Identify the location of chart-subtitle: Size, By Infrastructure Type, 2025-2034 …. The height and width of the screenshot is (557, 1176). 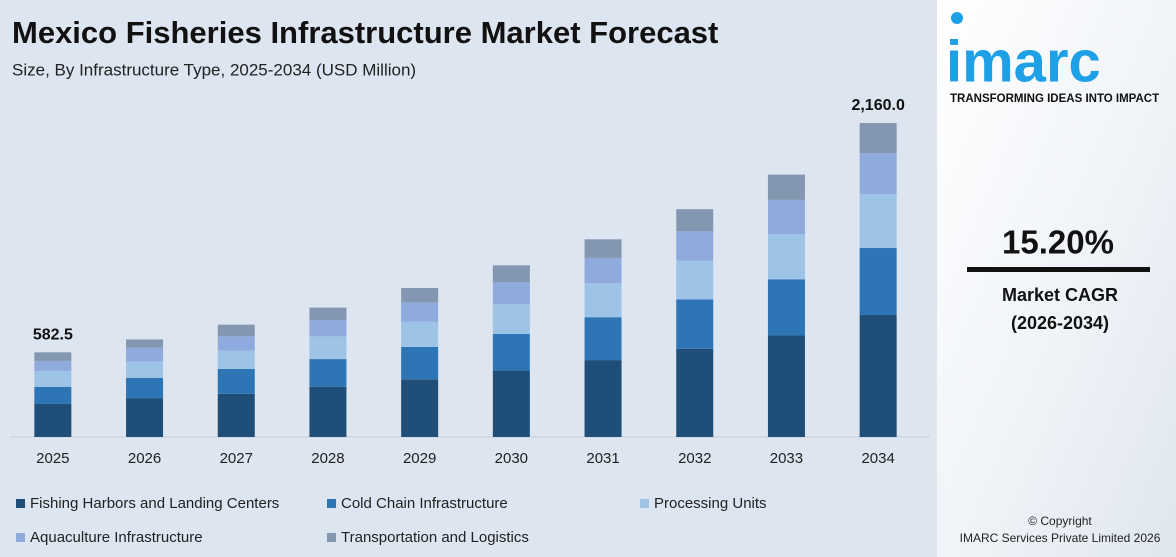
(214, 69).